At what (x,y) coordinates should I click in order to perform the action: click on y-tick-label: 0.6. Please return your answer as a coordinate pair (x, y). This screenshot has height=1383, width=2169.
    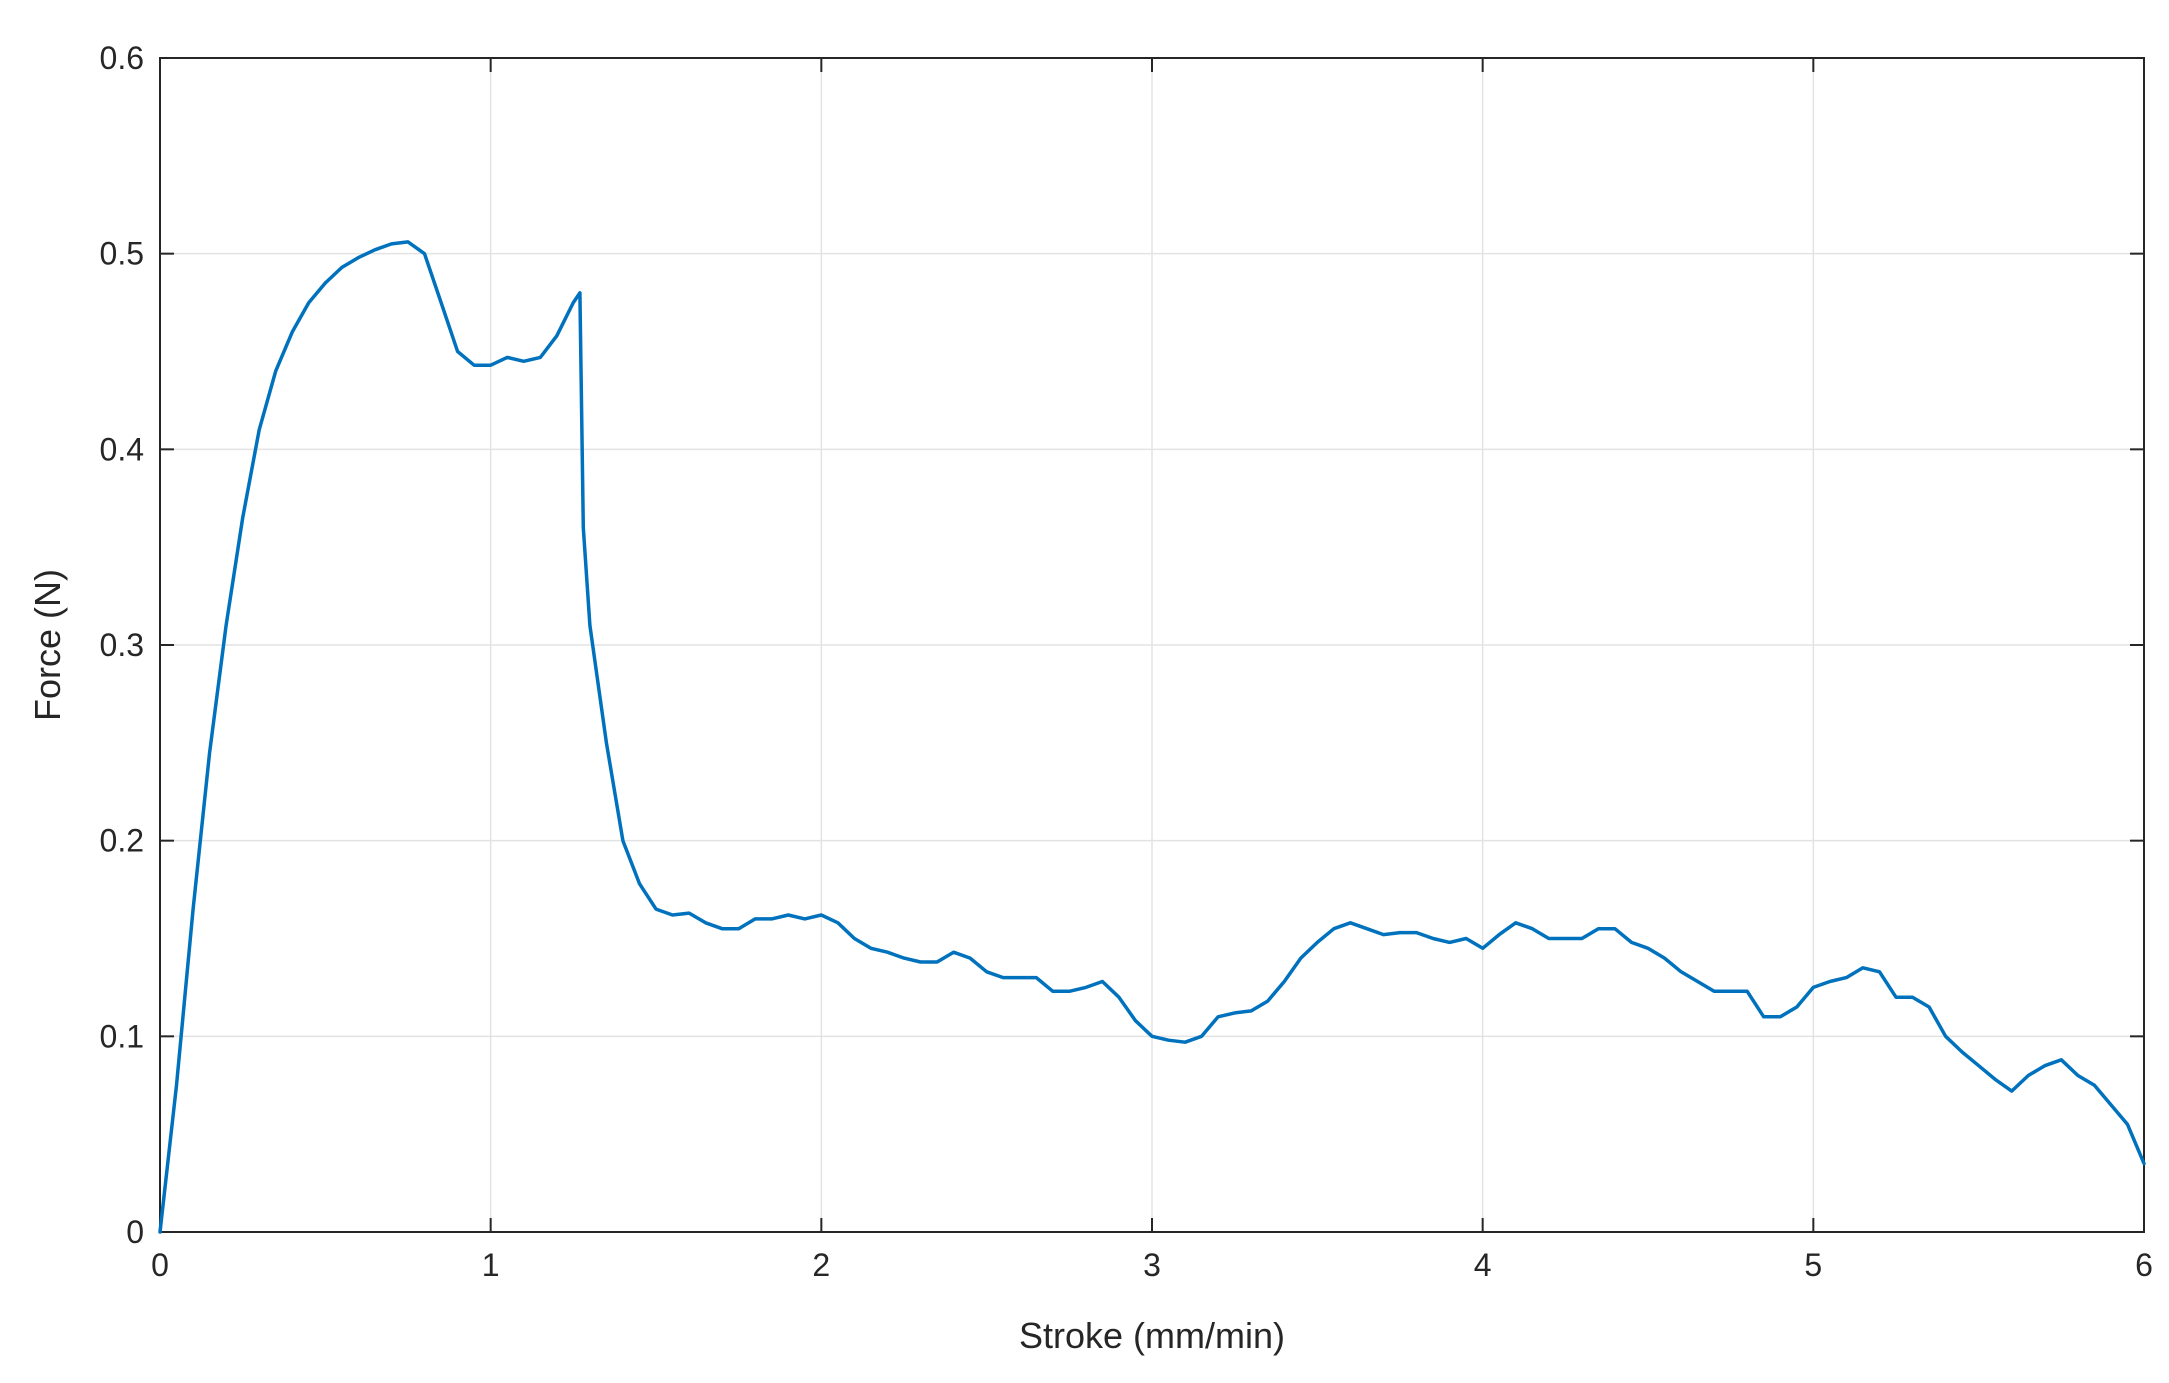
    Looking at the image, I should click on (122, 58).